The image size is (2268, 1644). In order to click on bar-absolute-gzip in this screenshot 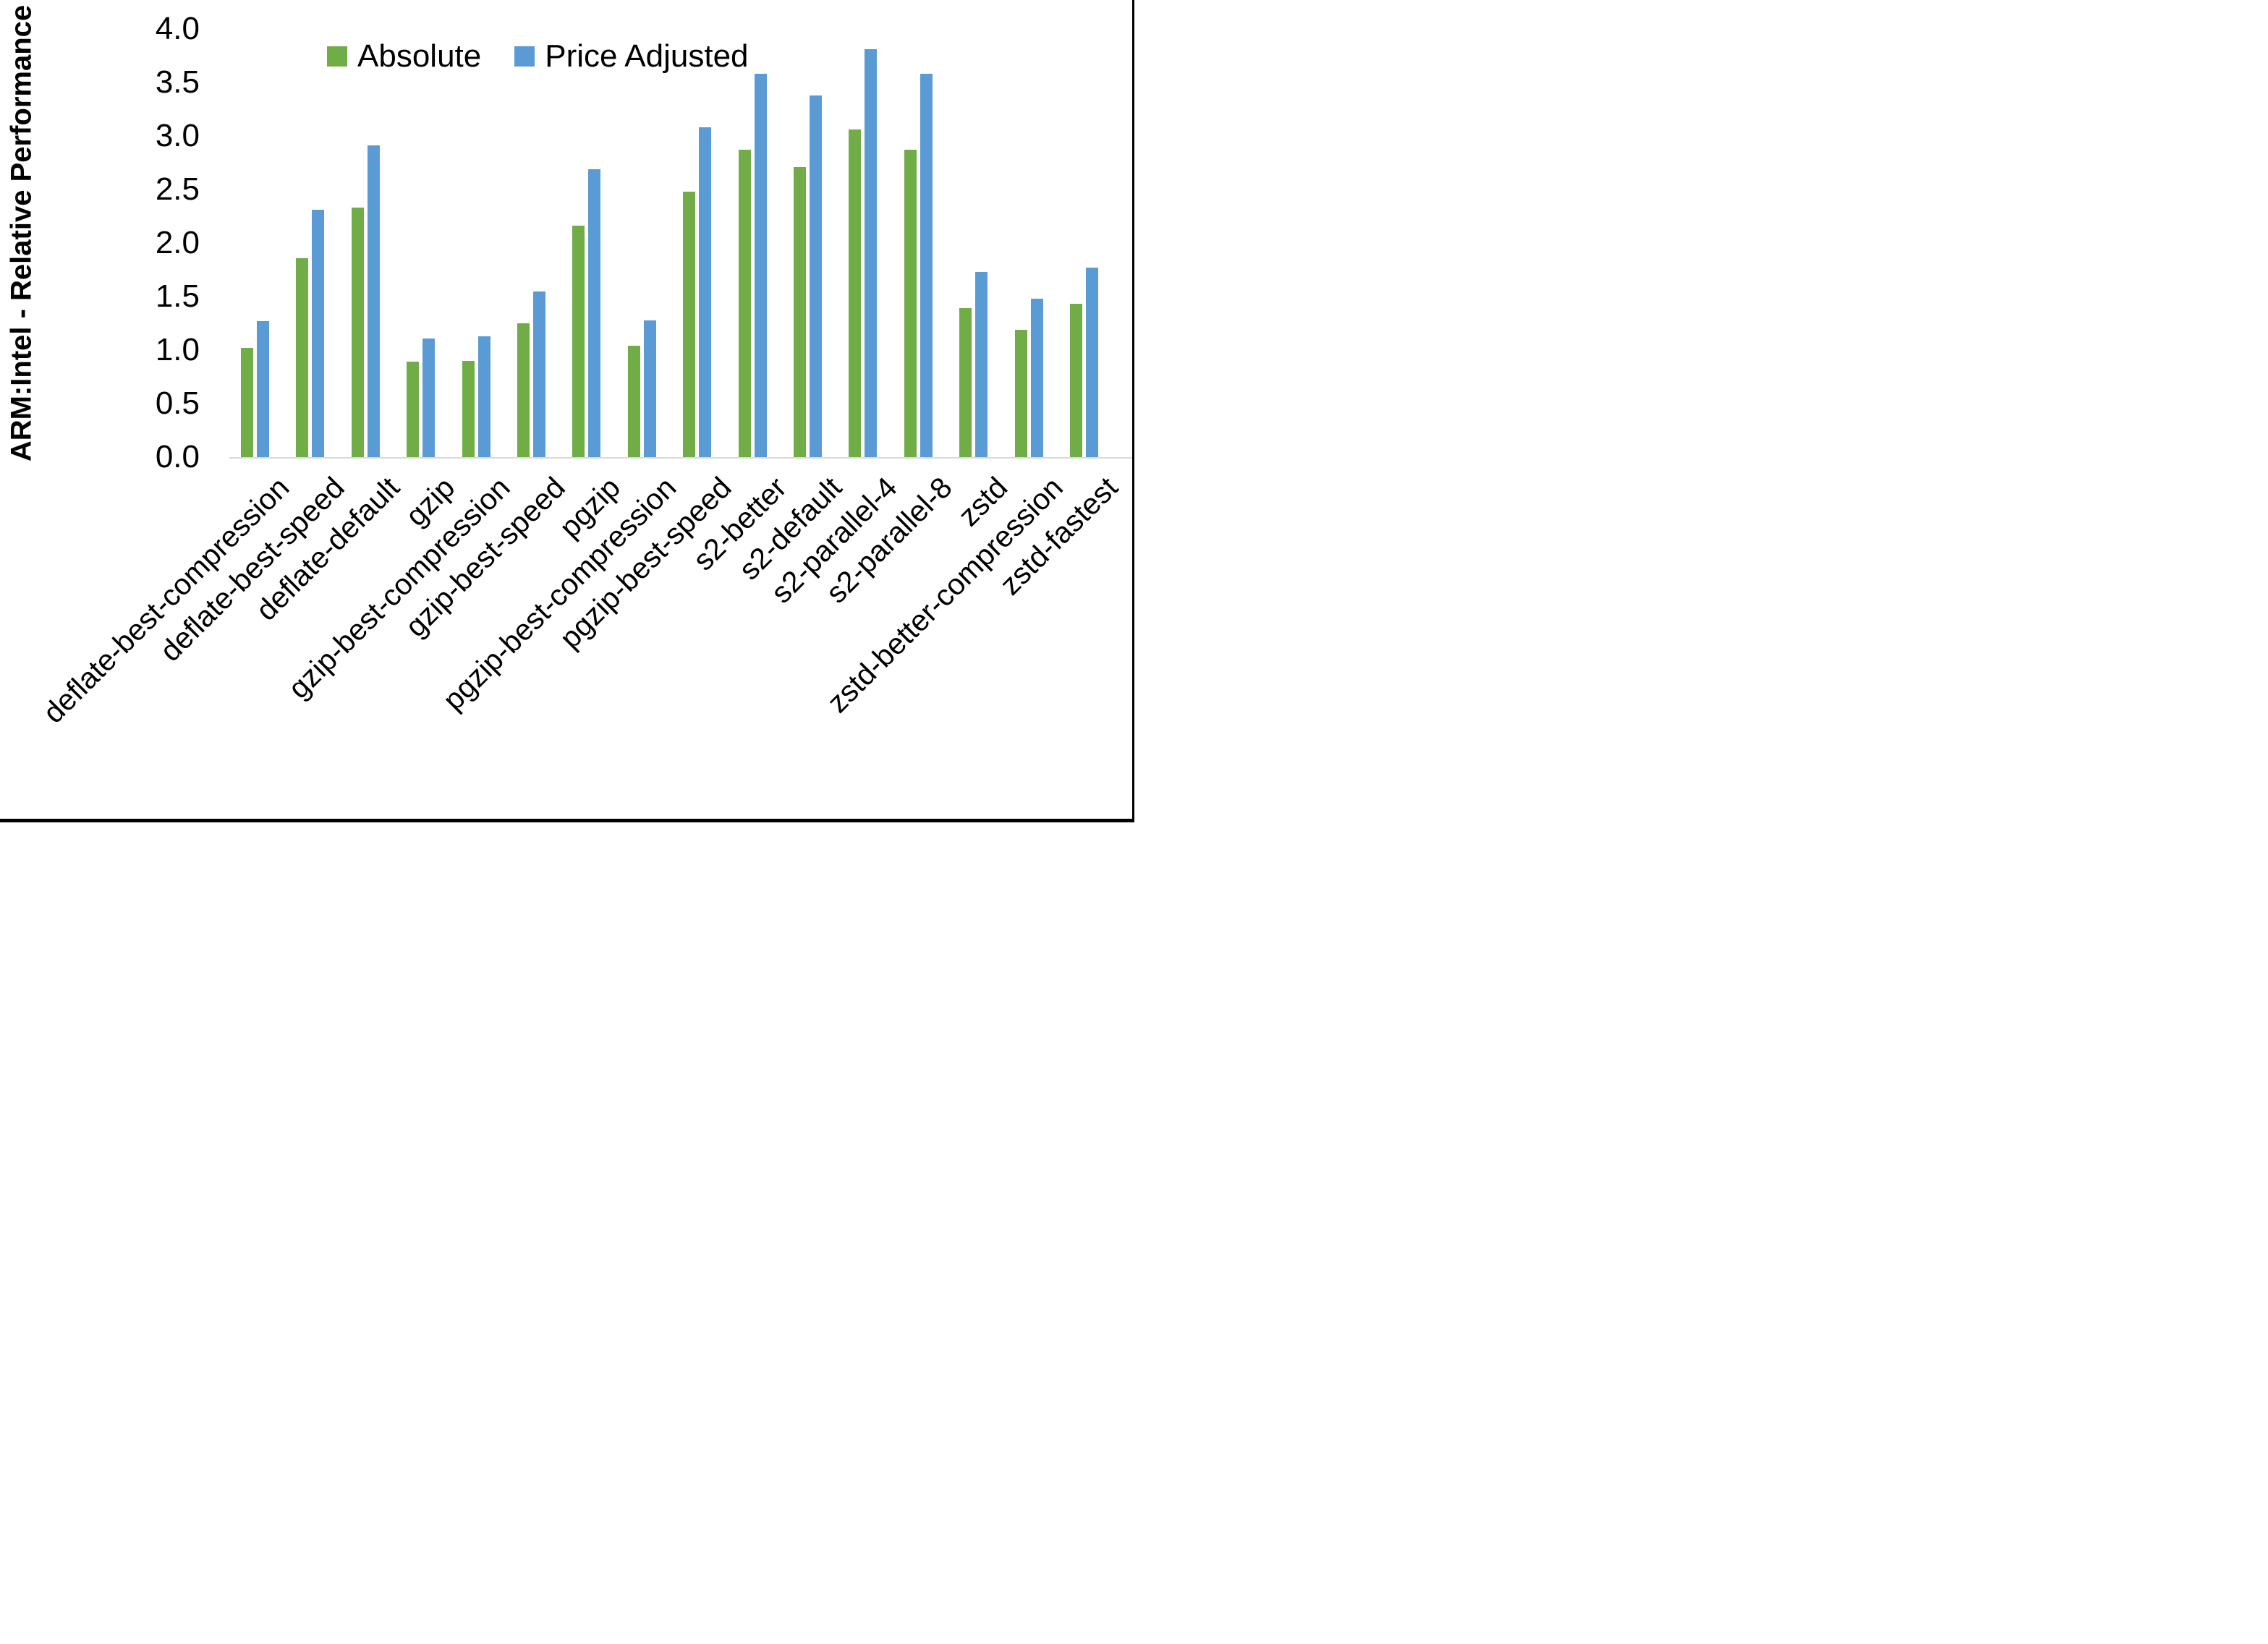, I will do `click(413, 409)`.